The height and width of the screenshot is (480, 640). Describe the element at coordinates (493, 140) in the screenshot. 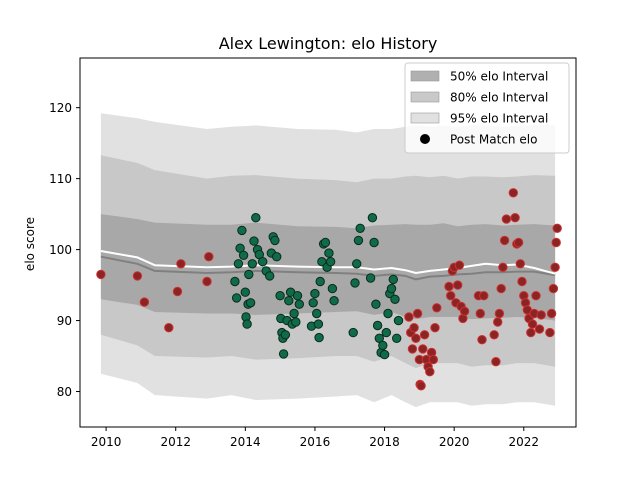

I see `legend-label-4: Post Match elo` at that location.